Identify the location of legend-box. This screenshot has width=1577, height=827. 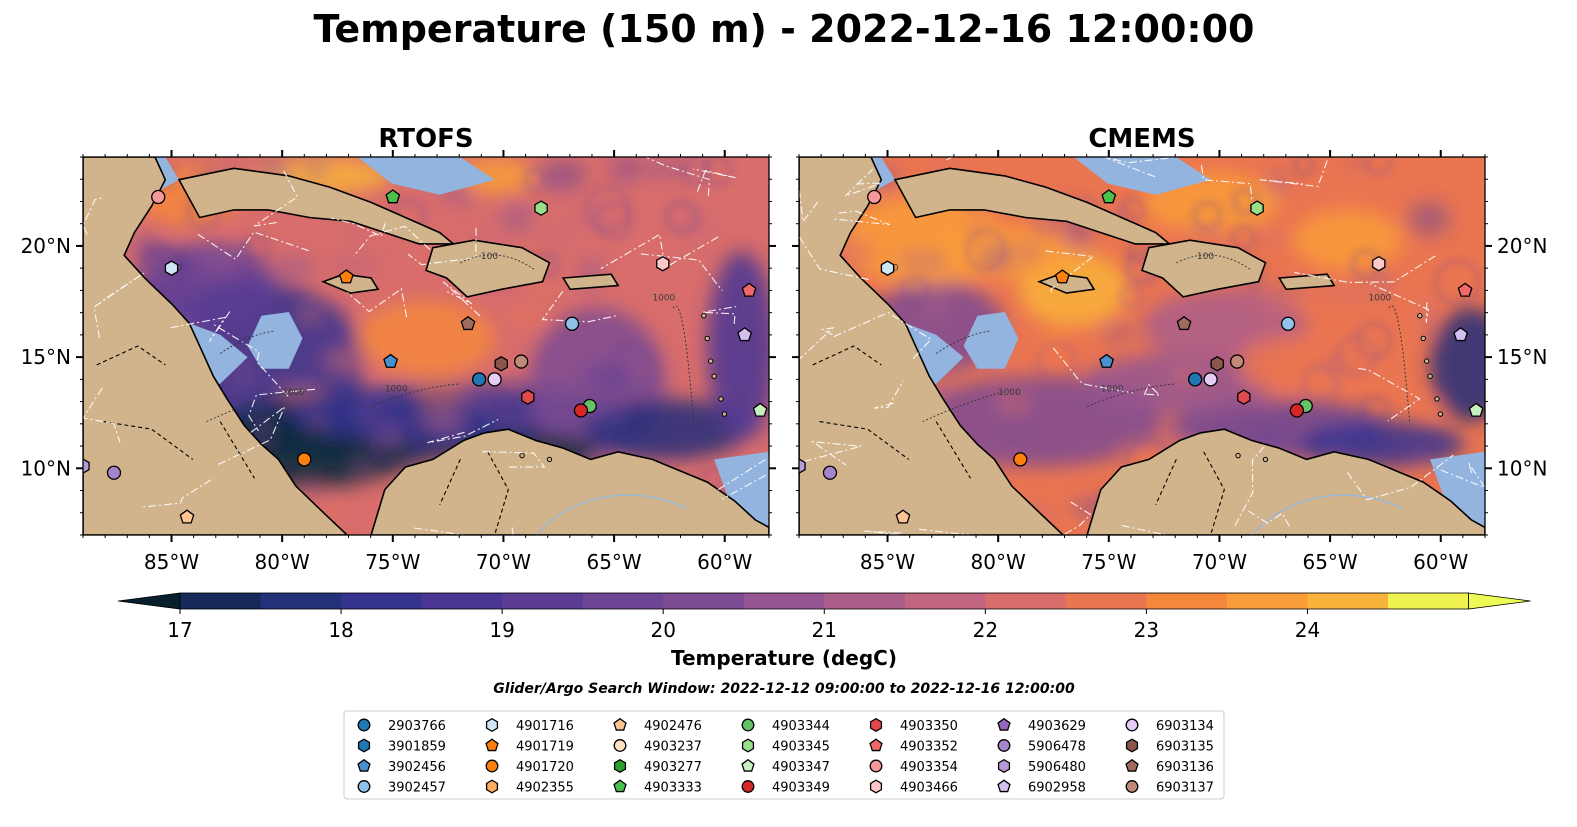
(784, 755).